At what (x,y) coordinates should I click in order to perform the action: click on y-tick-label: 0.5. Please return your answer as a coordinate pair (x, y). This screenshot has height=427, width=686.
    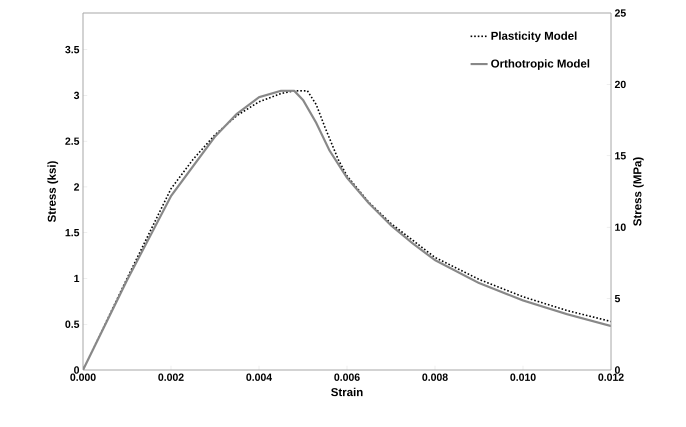
    Looking at the image, I should click on (72, 324).